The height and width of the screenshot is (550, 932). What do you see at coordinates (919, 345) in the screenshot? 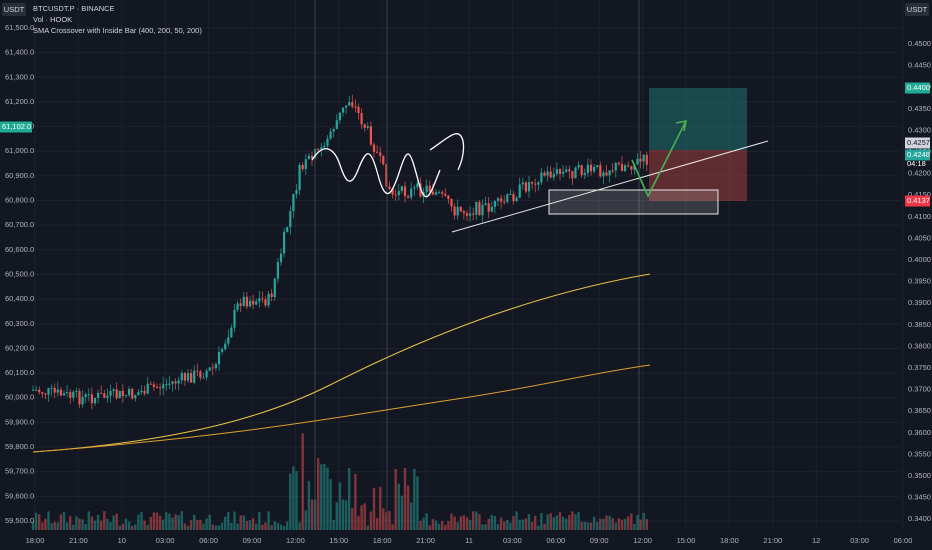
I see `right-axis-label: 0.3800` at bounding box center [919, 345].